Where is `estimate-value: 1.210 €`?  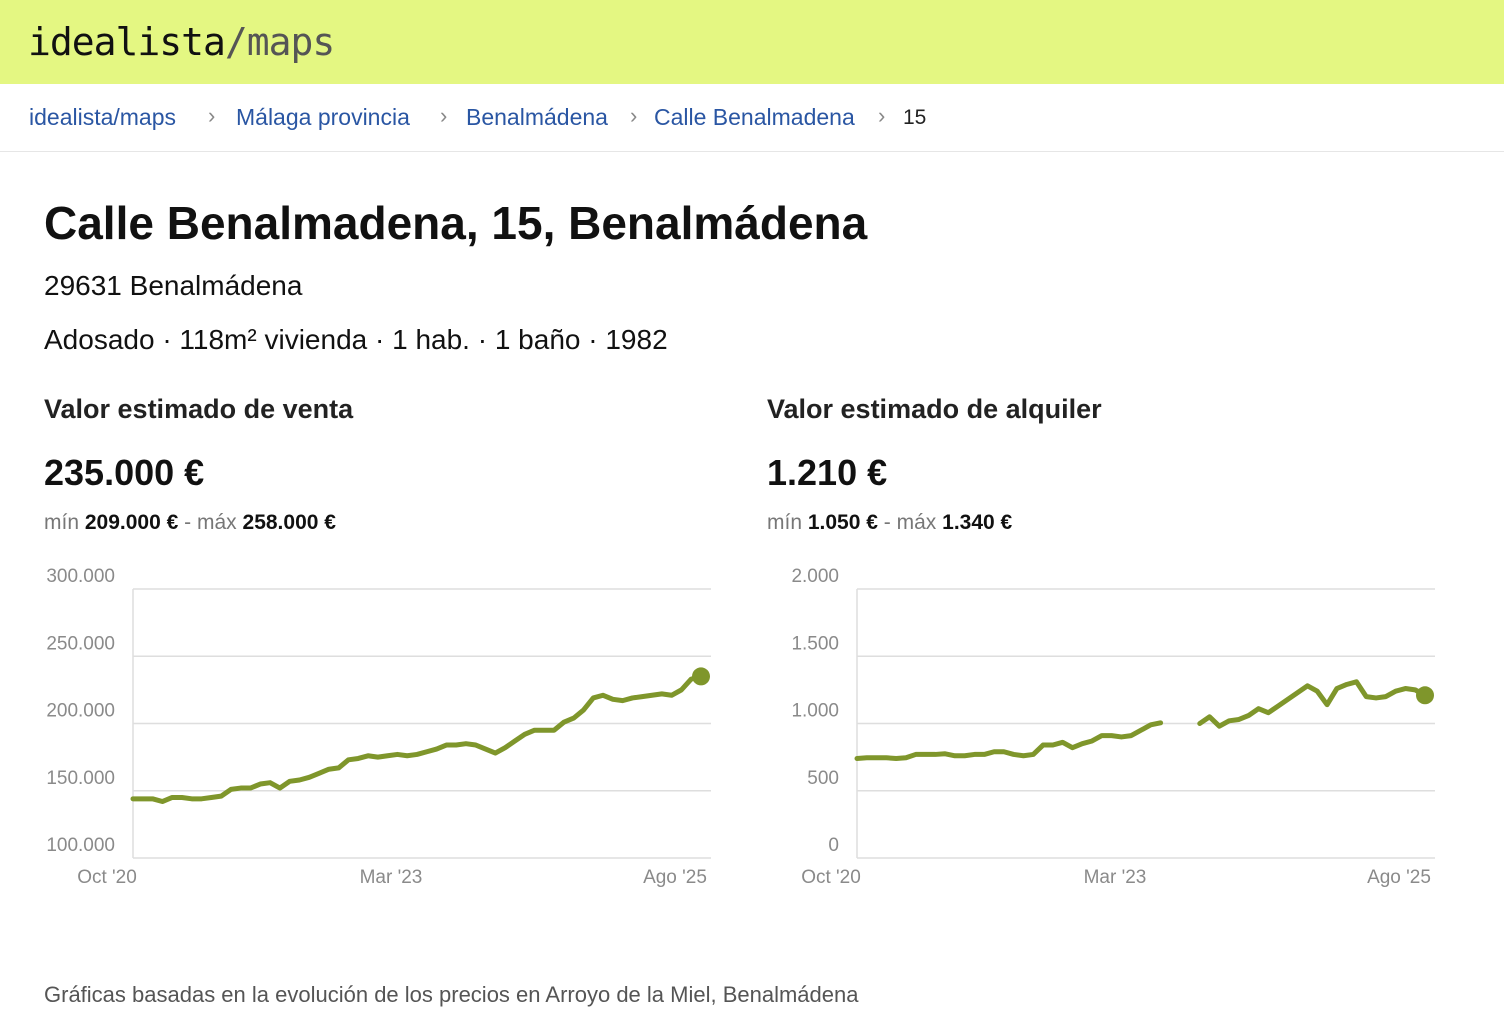 estimate-value: 1.210 € is located at coordinates (827, 472).